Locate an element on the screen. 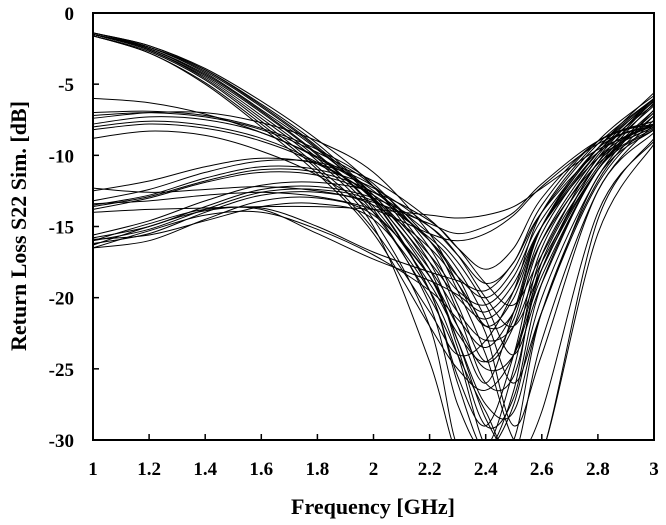 This screenshot has height=525, width=666. x-tick-label: 2.4 is located at coordinates (486, 469).